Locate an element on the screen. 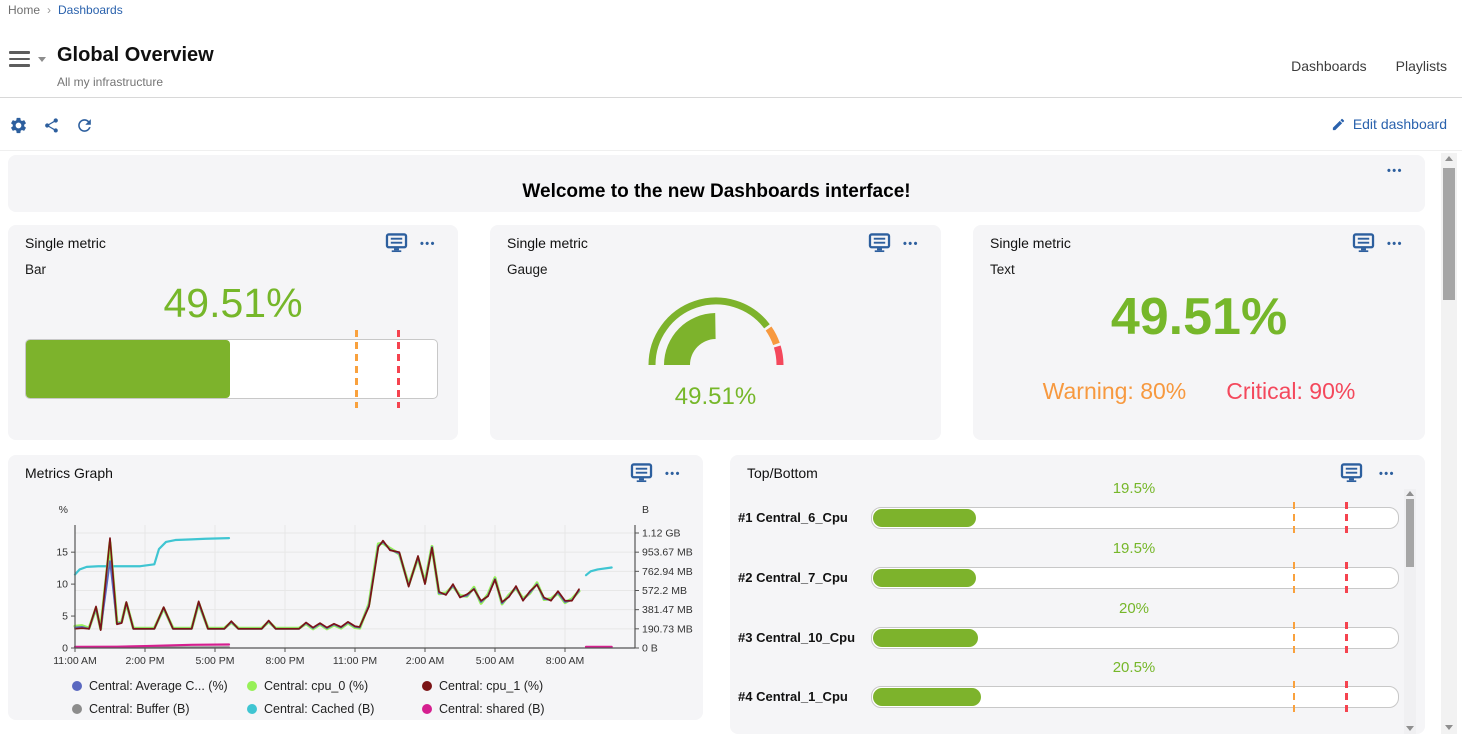 This screenshot has width=1462, height=734. legend-item: Central: cpu_0 (%) is located at coordinates (307, 686).